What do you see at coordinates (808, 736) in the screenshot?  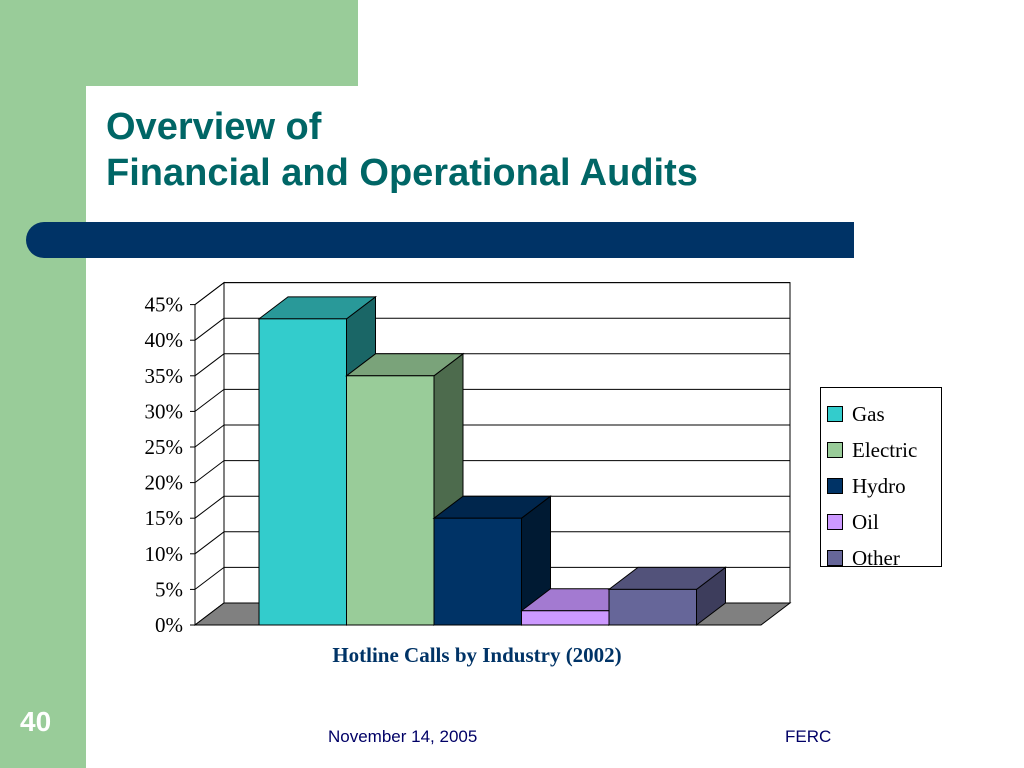 I see `footer-organization: FERC` at bounding box center [808, 736].